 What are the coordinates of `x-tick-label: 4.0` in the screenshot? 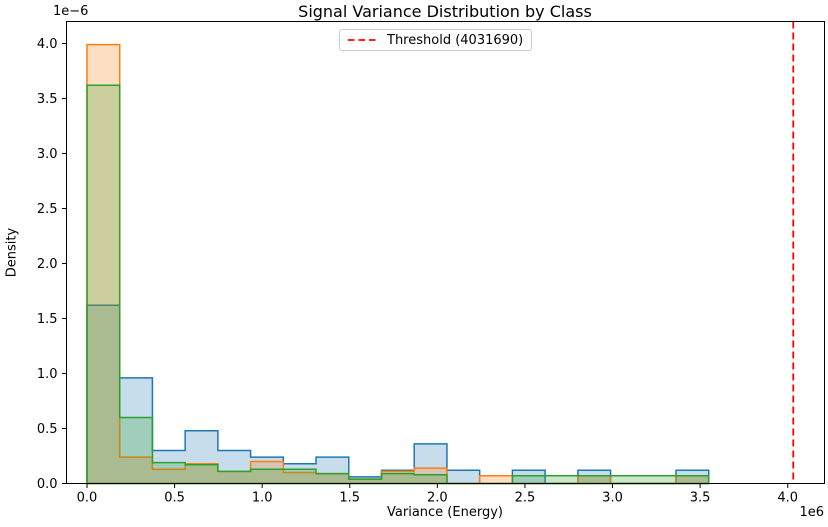 It's located at (787, 498).